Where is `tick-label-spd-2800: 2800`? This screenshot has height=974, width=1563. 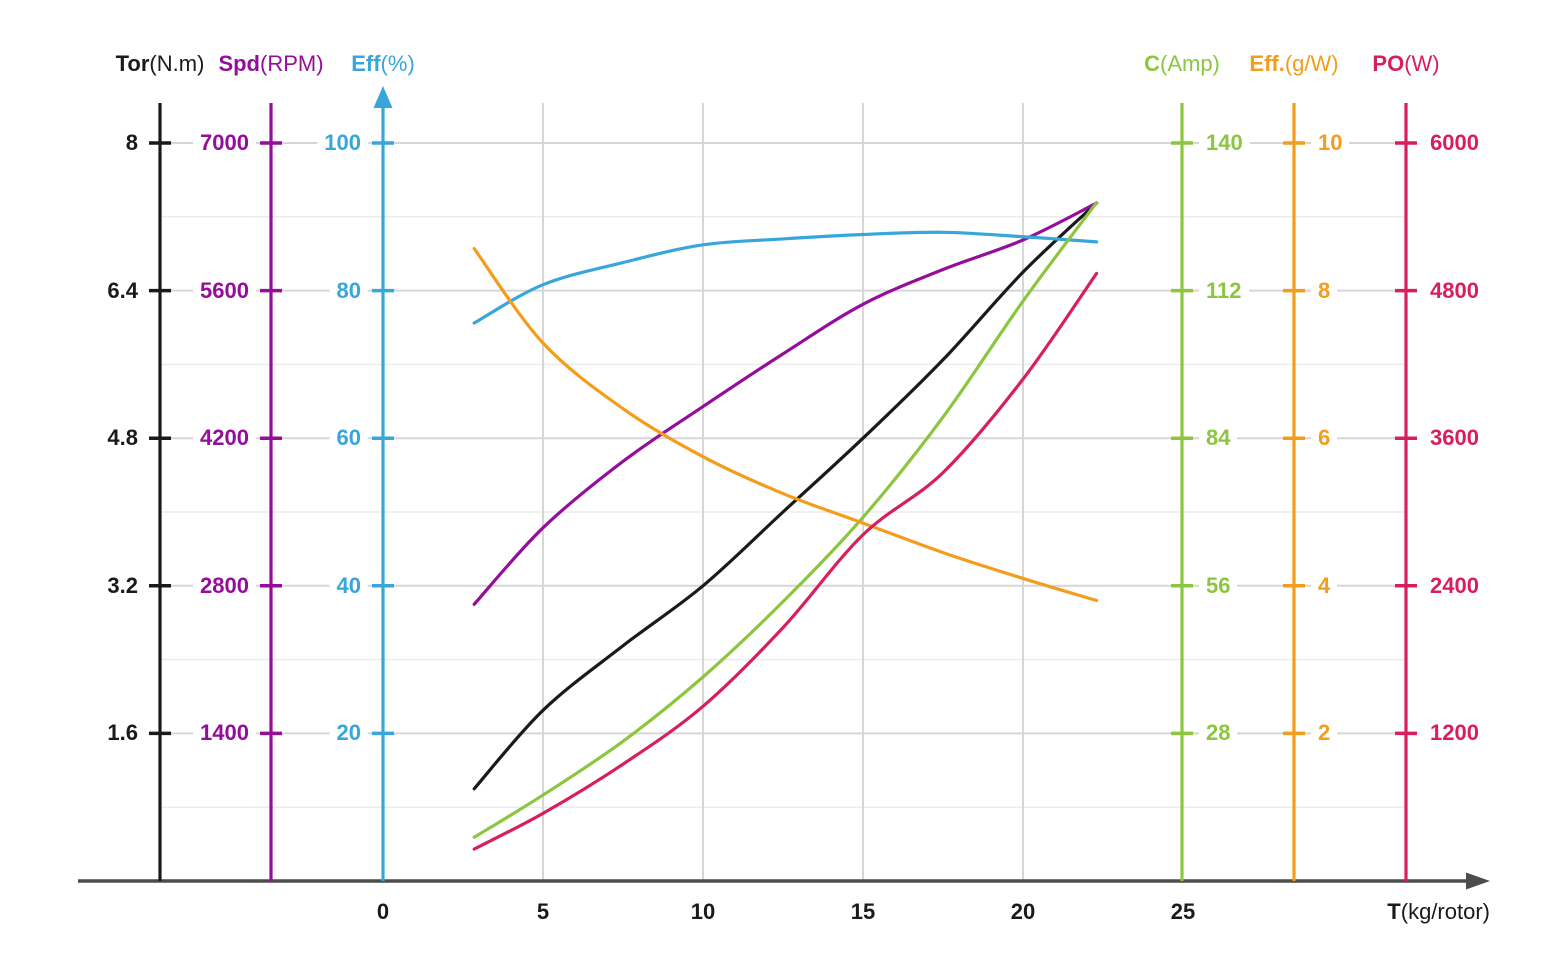
tick-label-spd-2800: 2800 is located at coordinates (224, 585).